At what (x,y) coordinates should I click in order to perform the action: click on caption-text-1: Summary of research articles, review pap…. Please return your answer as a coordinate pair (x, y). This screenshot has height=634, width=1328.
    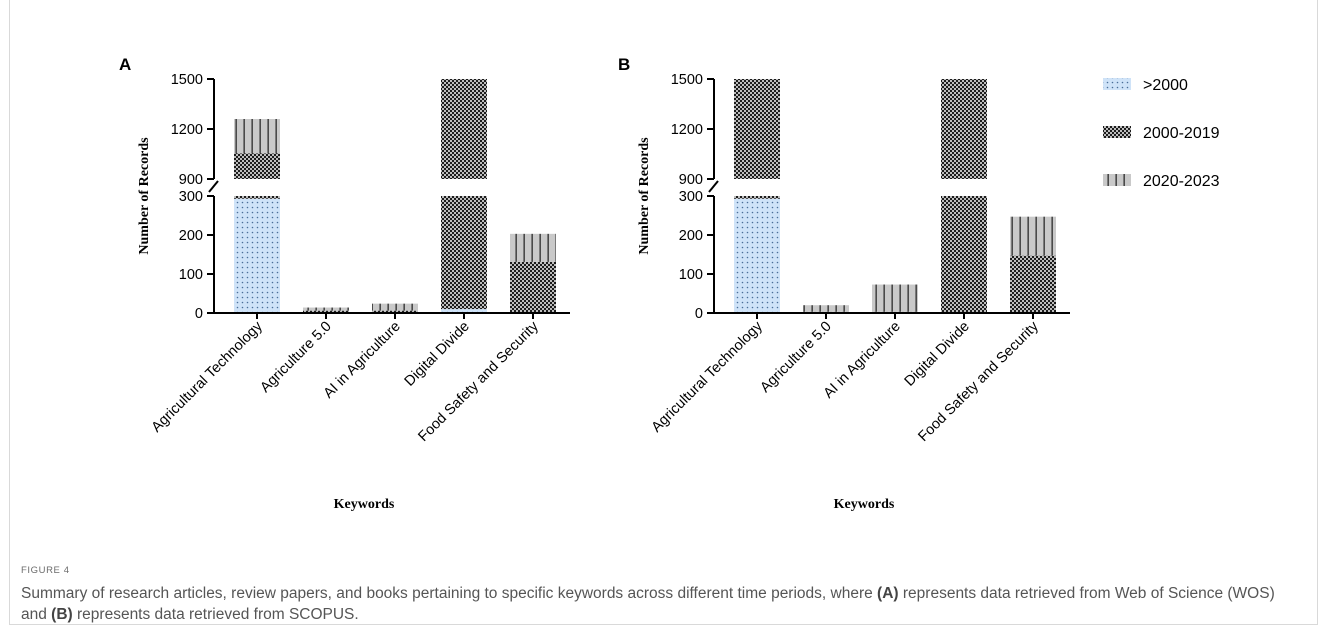
    Looking at the image, I should click on (449, 593).